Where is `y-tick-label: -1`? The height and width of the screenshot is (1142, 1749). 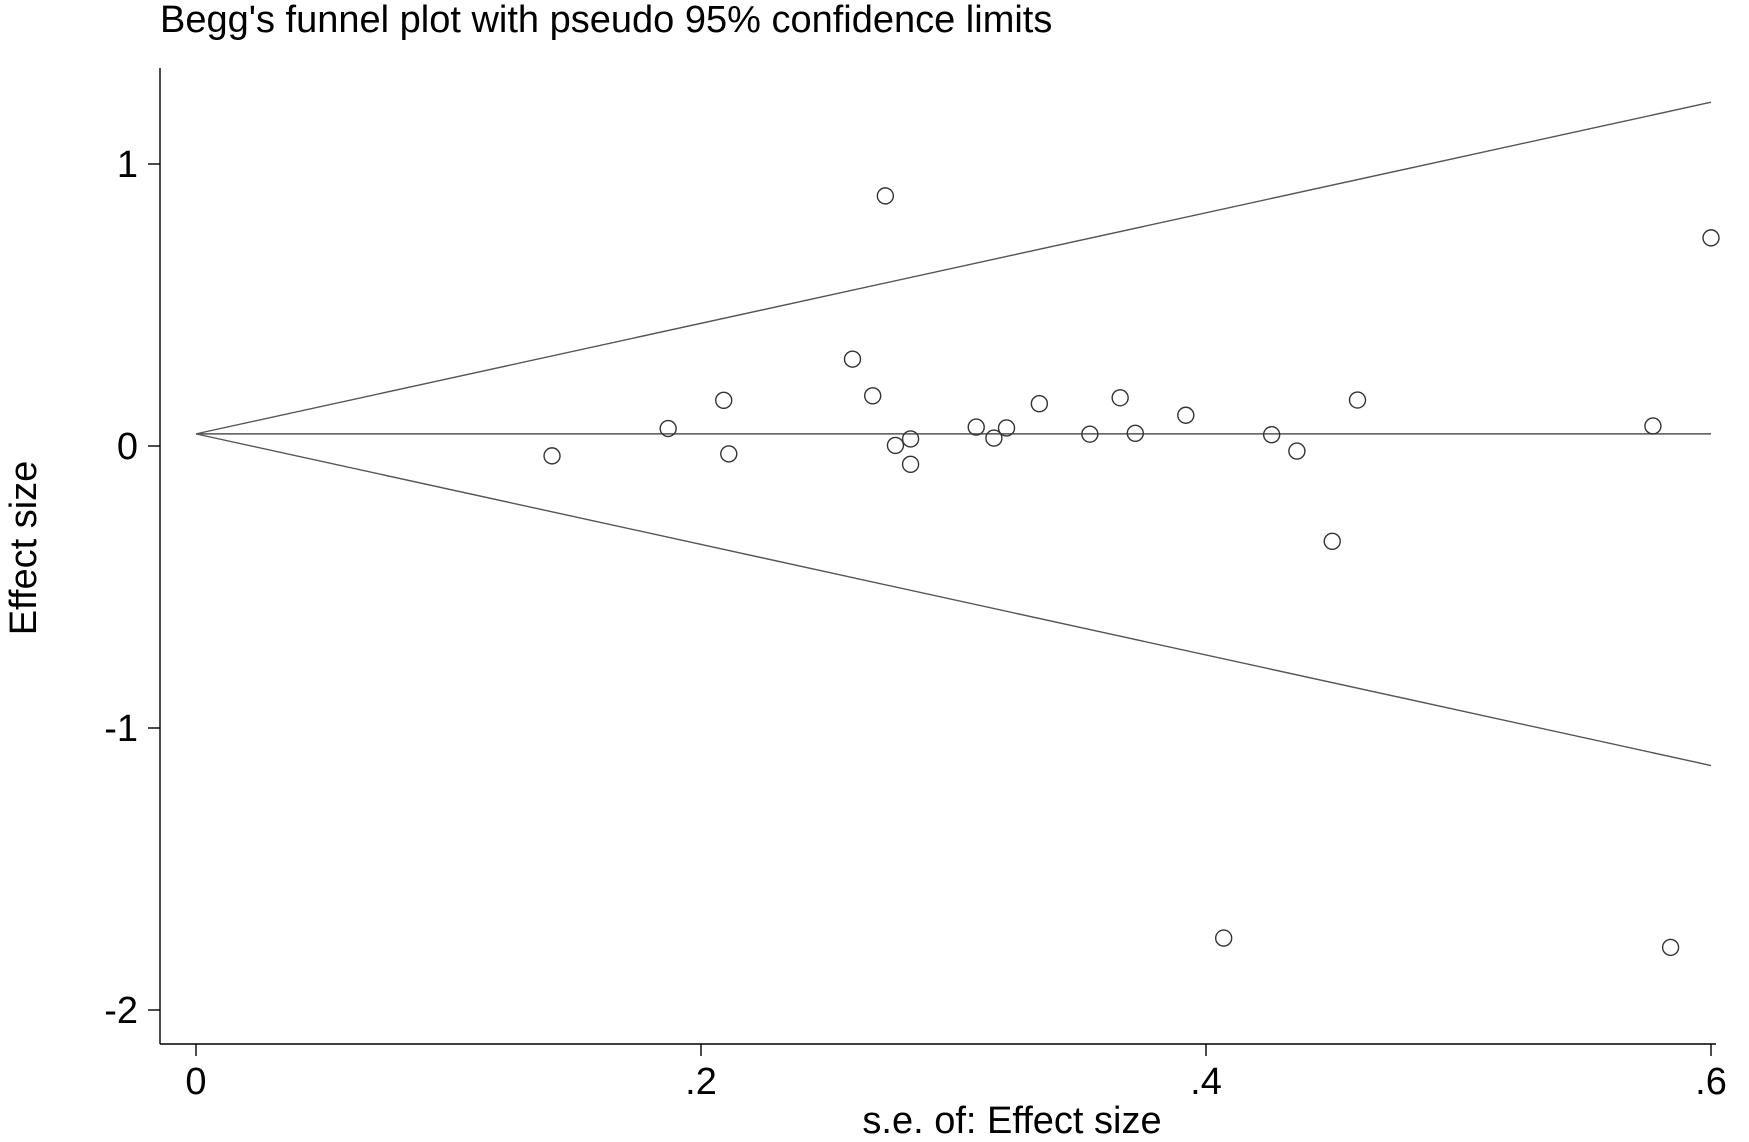
y-tick-label: -1 is located at coordinates (121, 729).